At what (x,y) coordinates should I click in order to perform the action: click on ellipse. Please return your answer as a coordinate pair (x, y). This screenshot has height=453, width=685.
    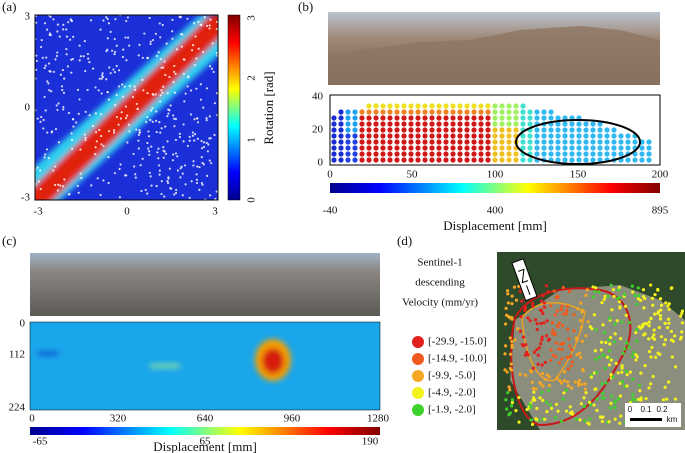
    Looking at the image, I should click on (578, 142).